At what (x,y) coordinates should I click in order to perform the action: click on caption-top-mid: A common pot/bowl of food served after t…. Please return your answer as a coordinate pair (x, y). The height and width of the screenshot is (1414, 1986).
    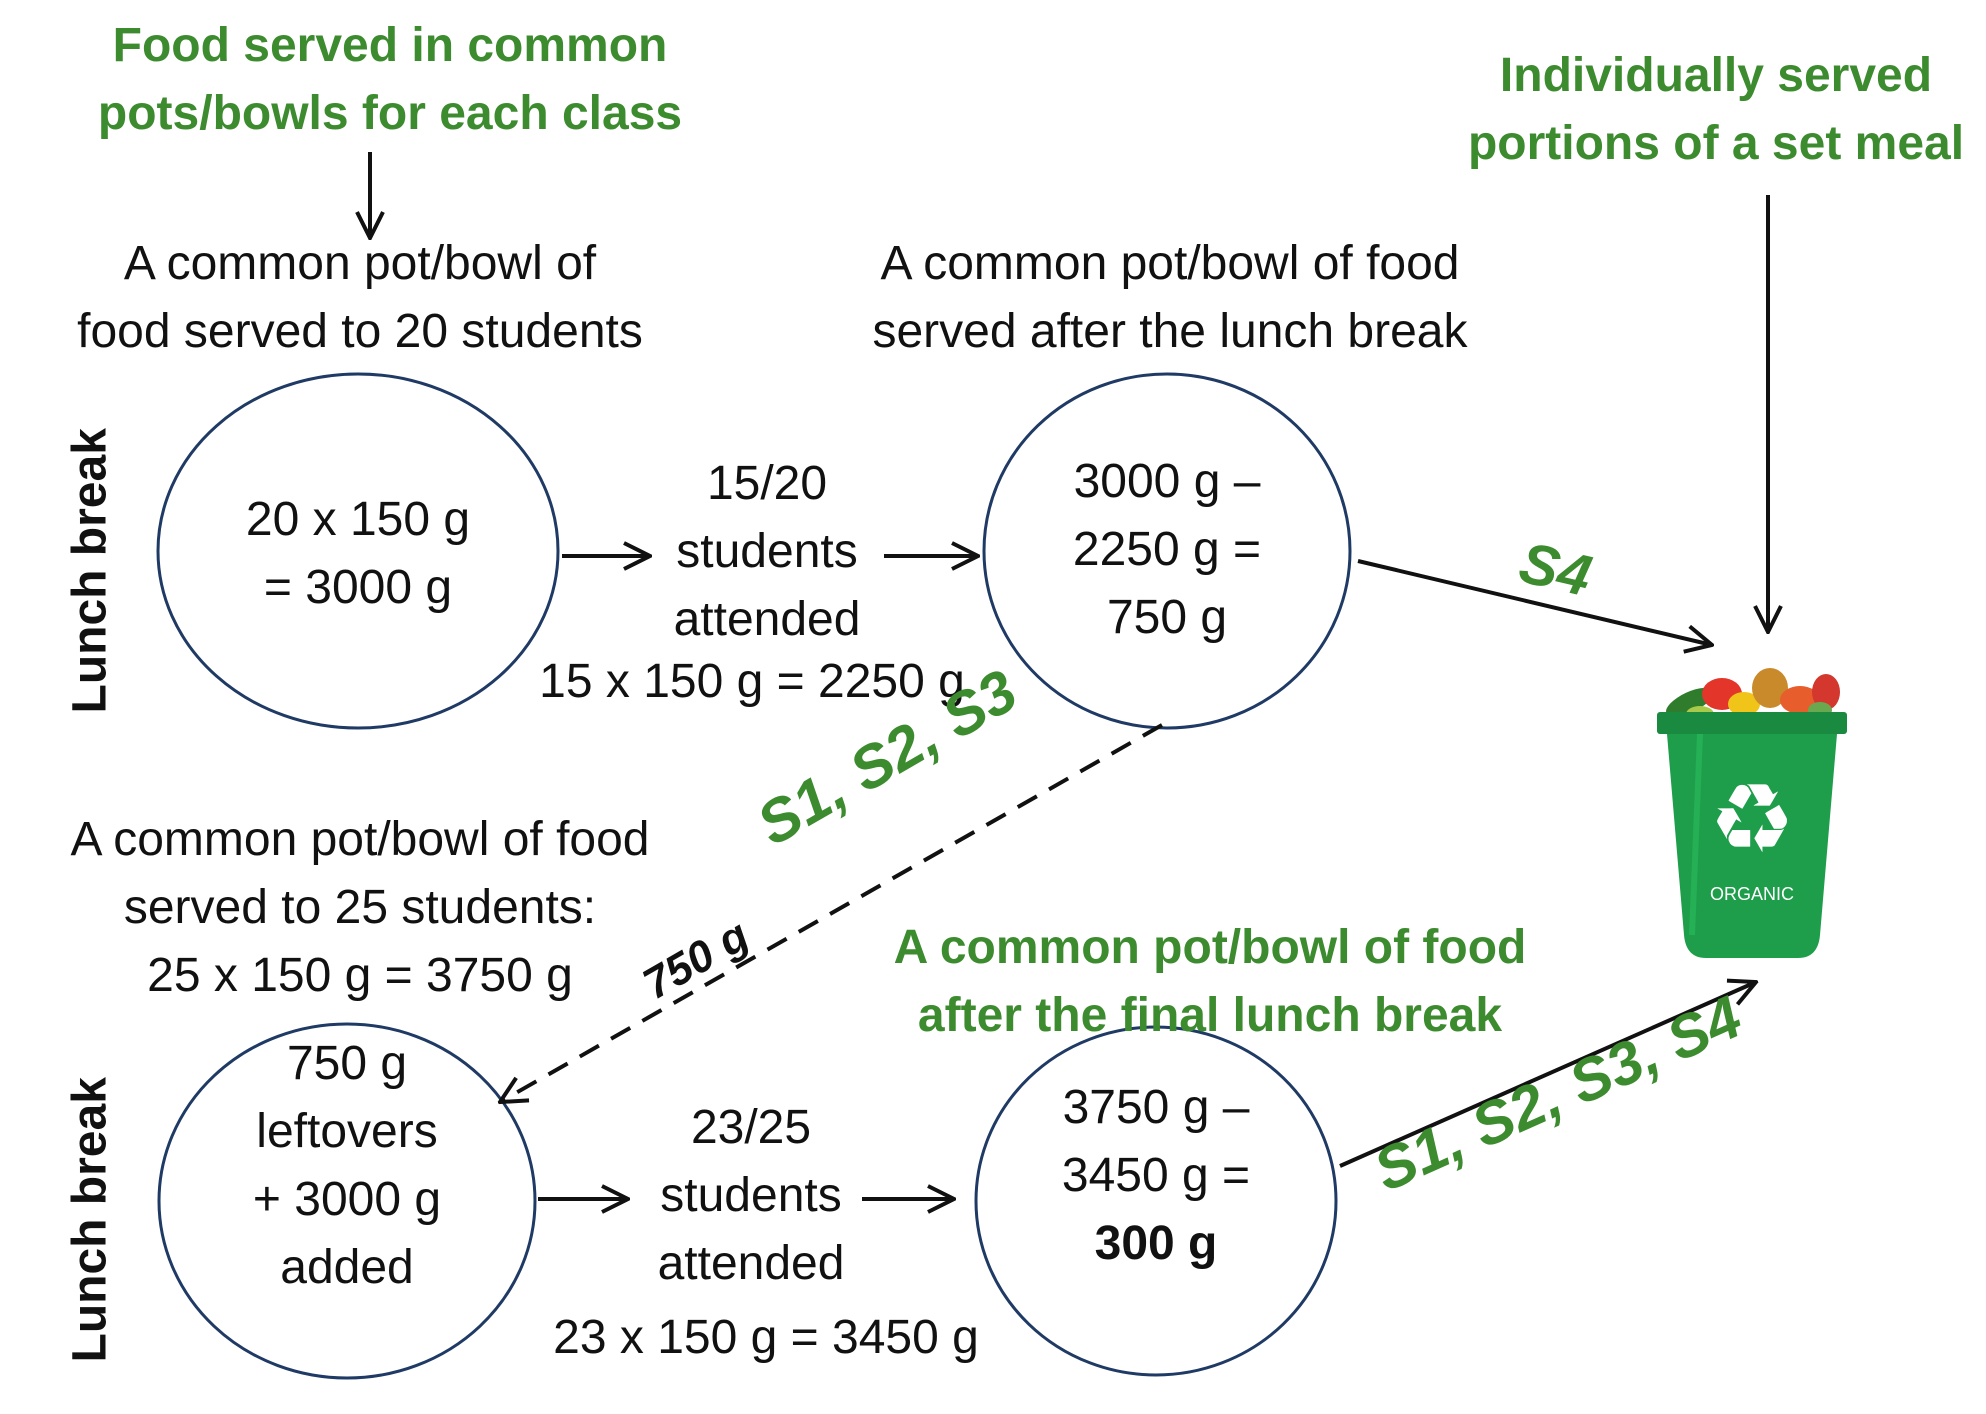
    Looking at the image, I should click on (1170, 298).